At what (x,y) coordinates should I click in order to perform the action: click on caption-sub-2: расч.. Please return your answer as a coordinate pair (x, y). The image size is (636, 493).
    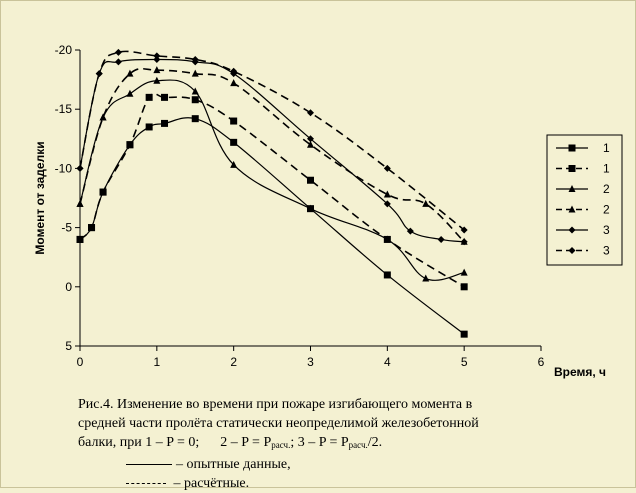
    Looking at the image, I should click on (358, 445).